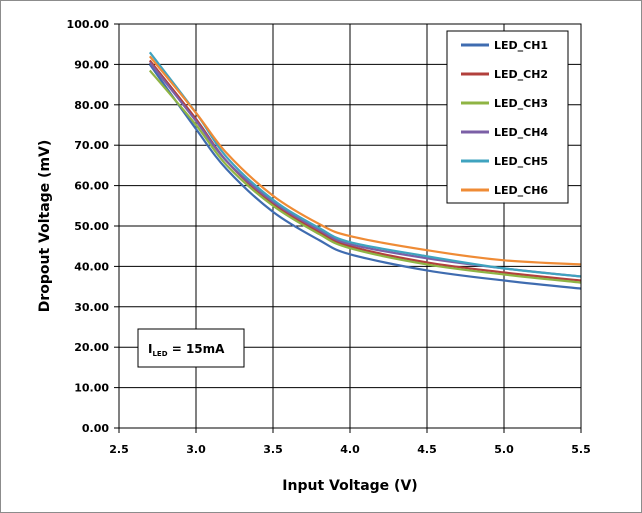 This screenshot has width=642, height=513. Describe the element at coordinates (91, 388) in the screenshot. I see `y-tick-label: 10.00` at that location.